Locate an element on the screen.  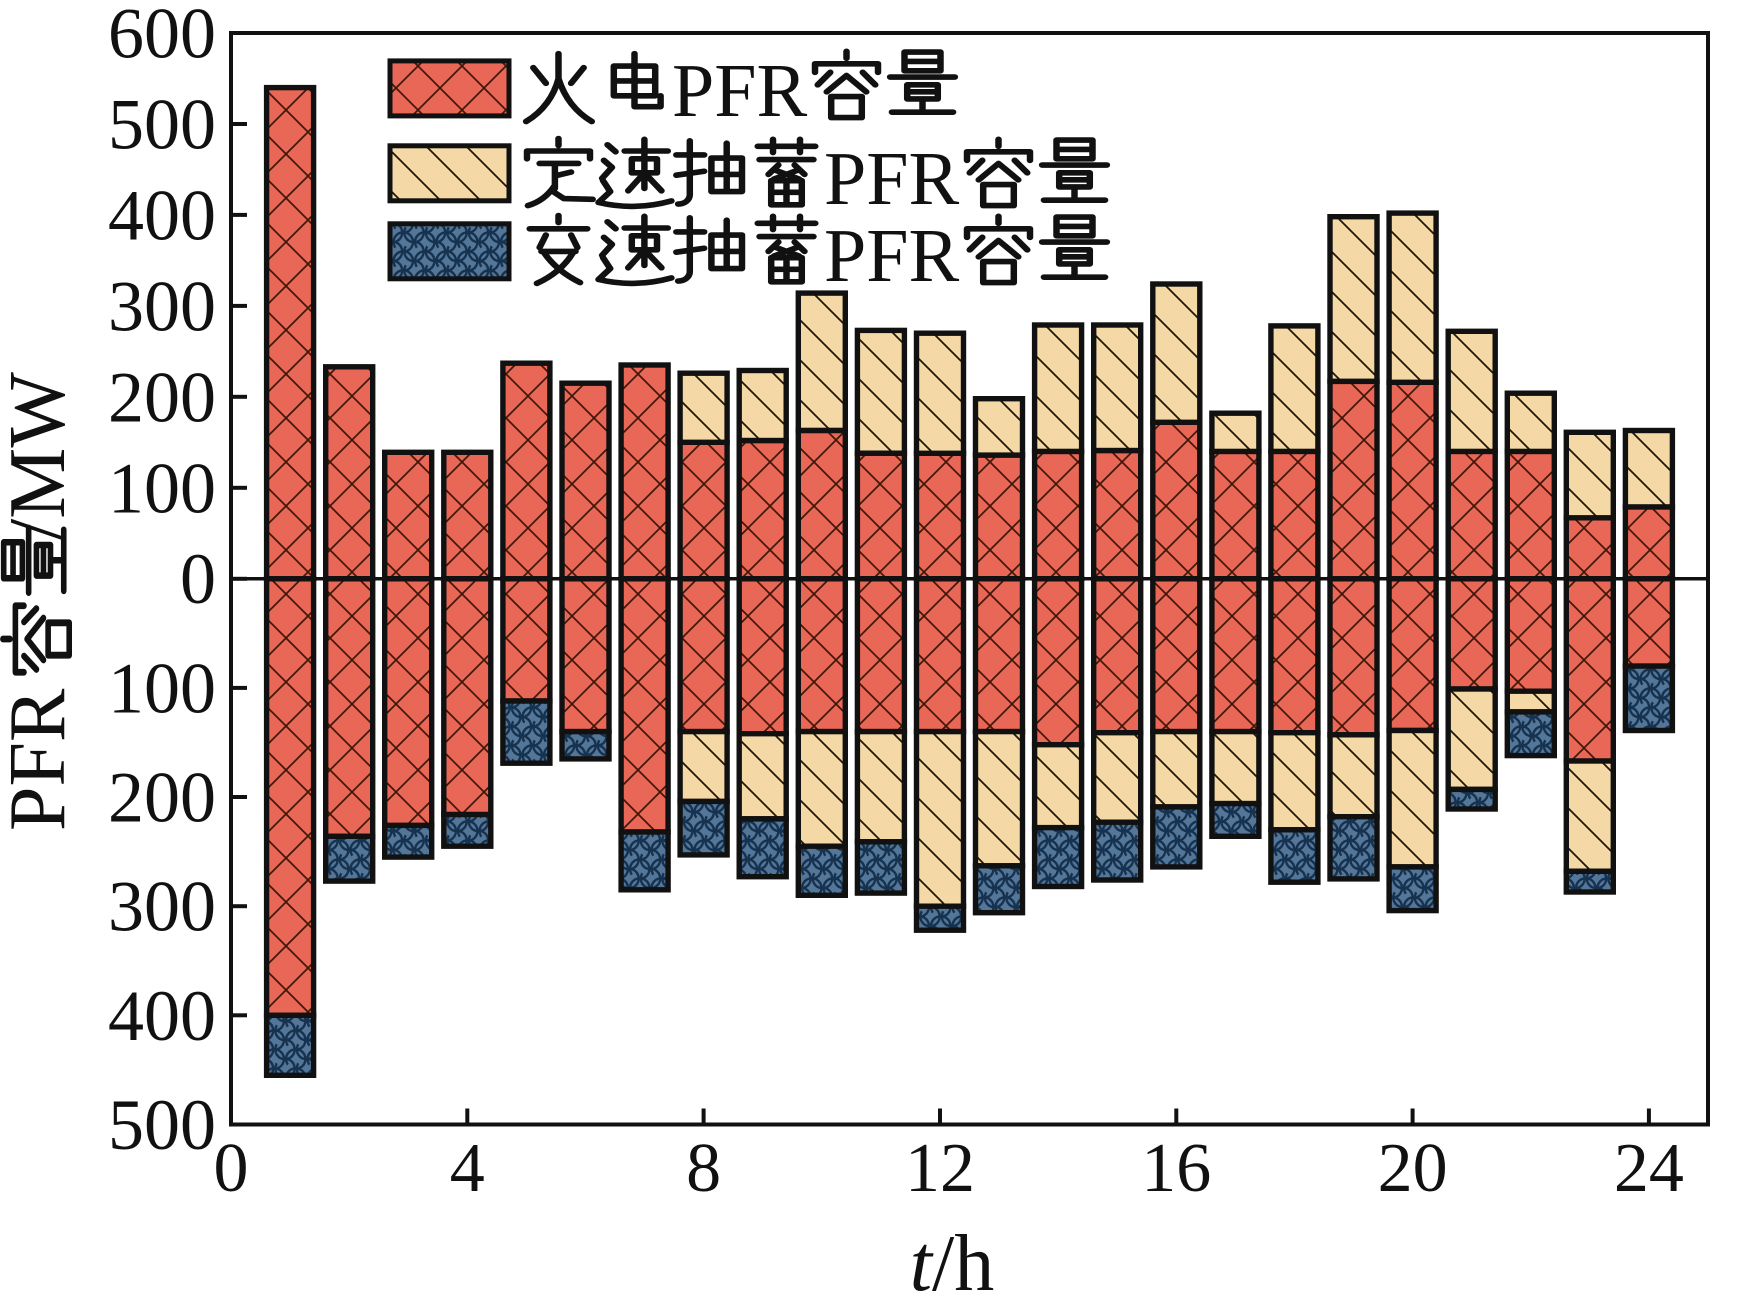
svg-text: 20 is located at coordinates (1413, 1168).